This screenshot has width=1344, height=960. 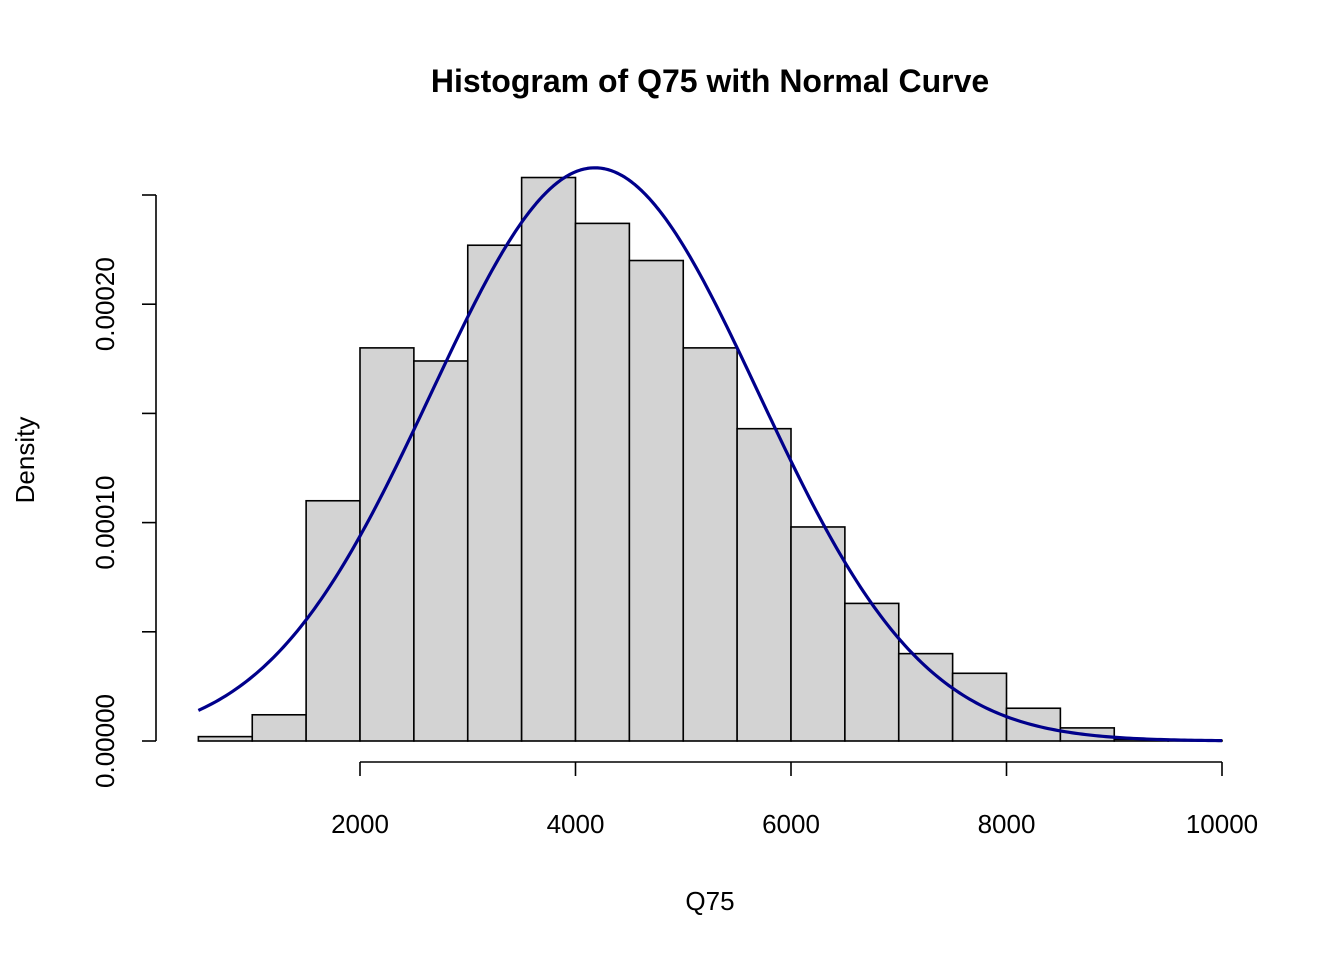 I want to click on y-axis: 0.00000 0.00010 0.00020, so click(x=123, y=491).